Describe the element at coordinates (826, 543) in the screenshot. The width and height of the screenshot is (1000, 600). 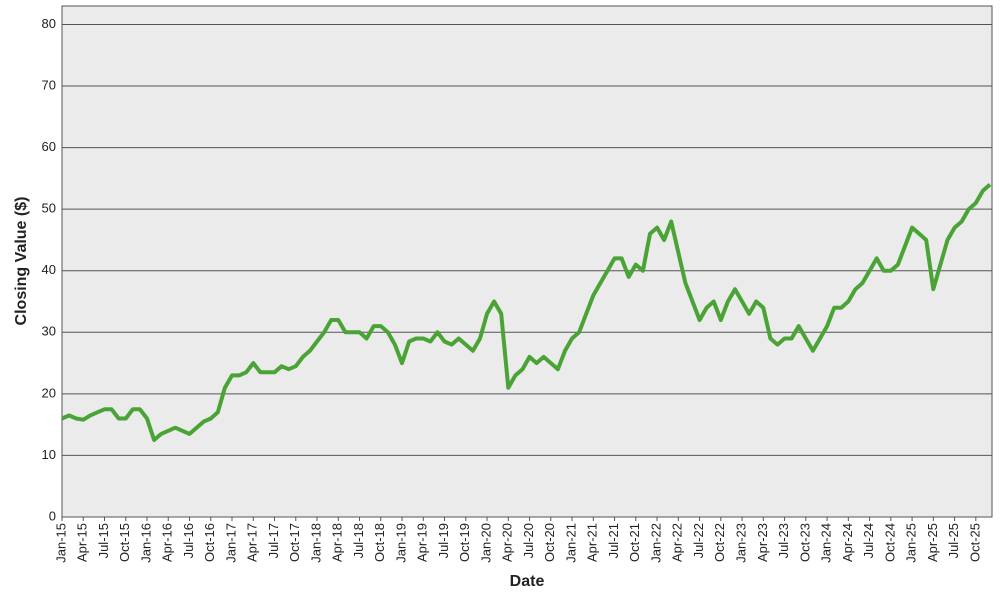
I see `x-tick-label: Jan-24` at that location.